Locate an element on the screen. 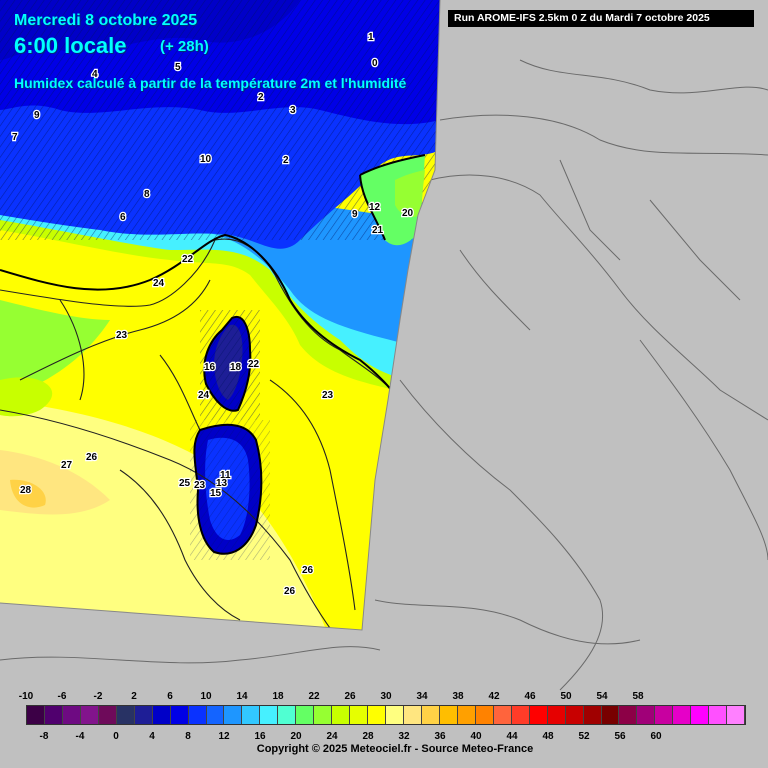 Image resolution: width=768 pixels, height=768 pixels. color-legend is located at coordinates (386, 715).